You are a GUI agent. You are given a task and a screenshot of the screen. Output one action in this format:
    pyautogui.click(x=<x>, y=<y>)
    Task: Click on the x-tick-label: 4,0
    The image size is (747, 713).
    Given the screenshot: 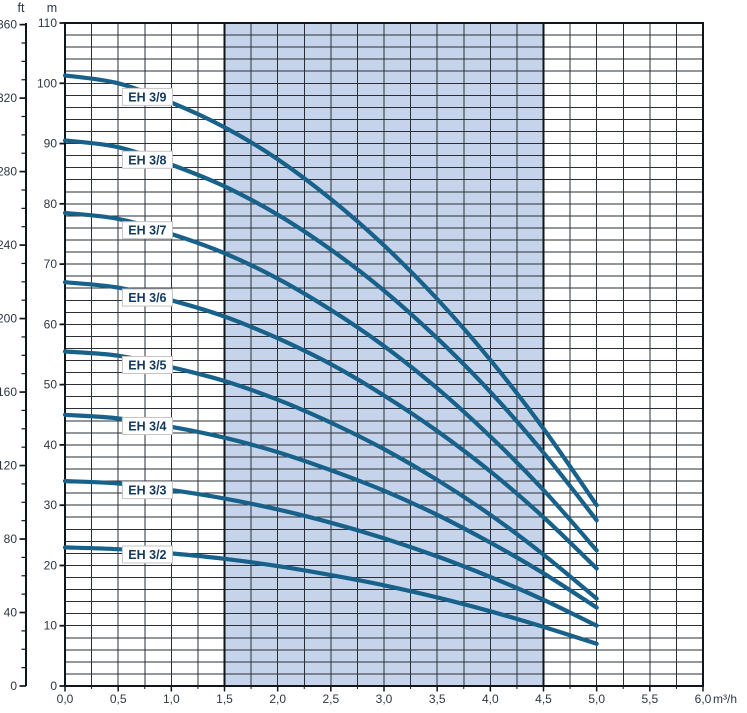 What is the action you would take?
    pyautogui.click(x=490, y=699)
    